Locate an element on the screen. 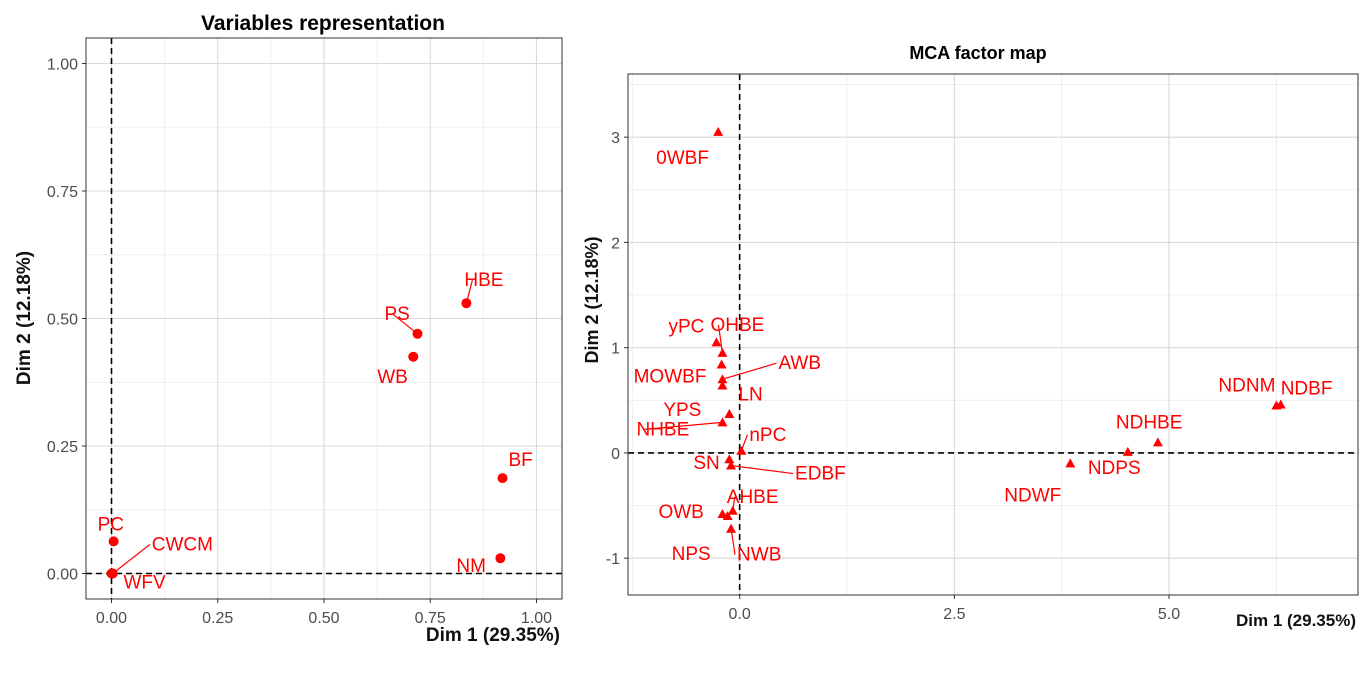 The width and height of the screenshot is (1370, 673). point-ndnm is located at coordinates (1276, 405).